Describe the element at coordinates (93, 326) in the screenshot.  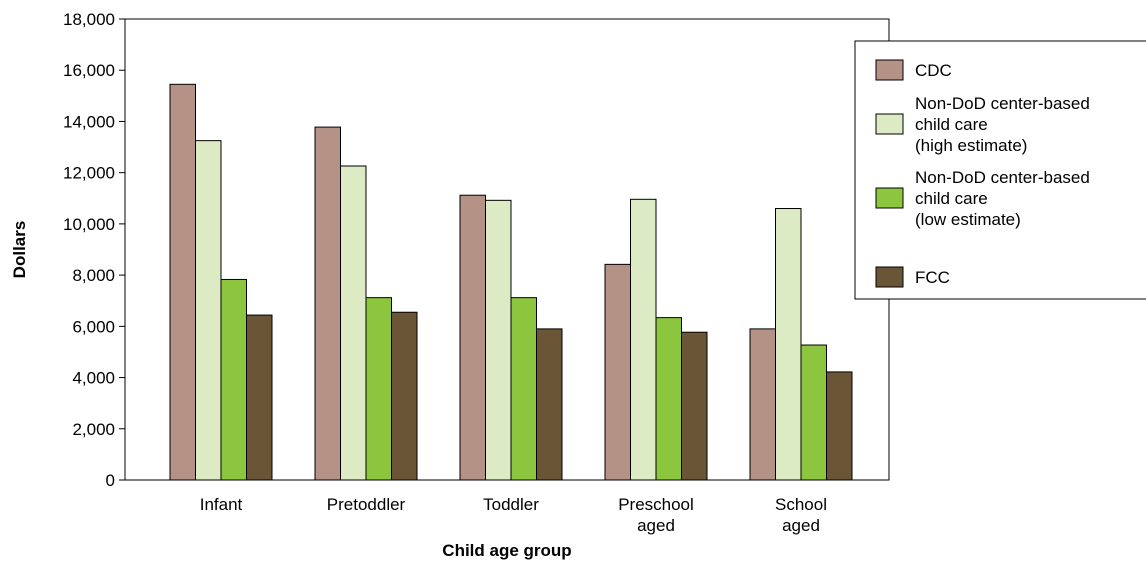
I see `y-tick-label: 6,000` at that location.